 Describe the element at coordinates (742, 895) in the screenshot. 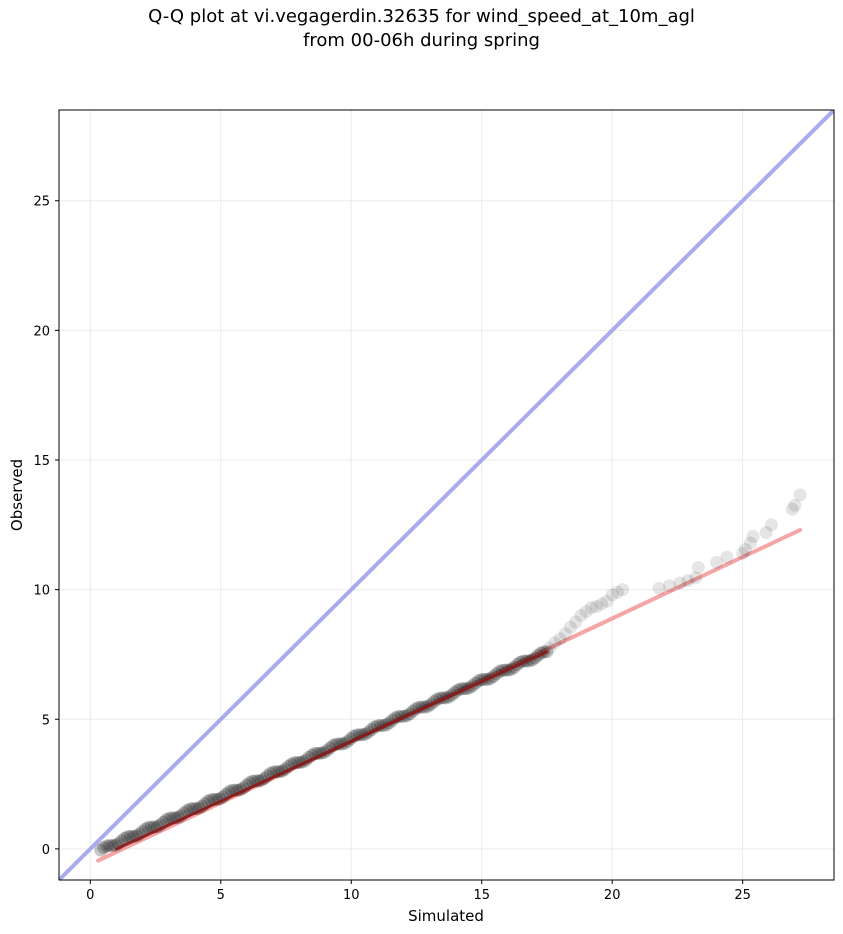

I see `x-tick-label: 25` at that location.